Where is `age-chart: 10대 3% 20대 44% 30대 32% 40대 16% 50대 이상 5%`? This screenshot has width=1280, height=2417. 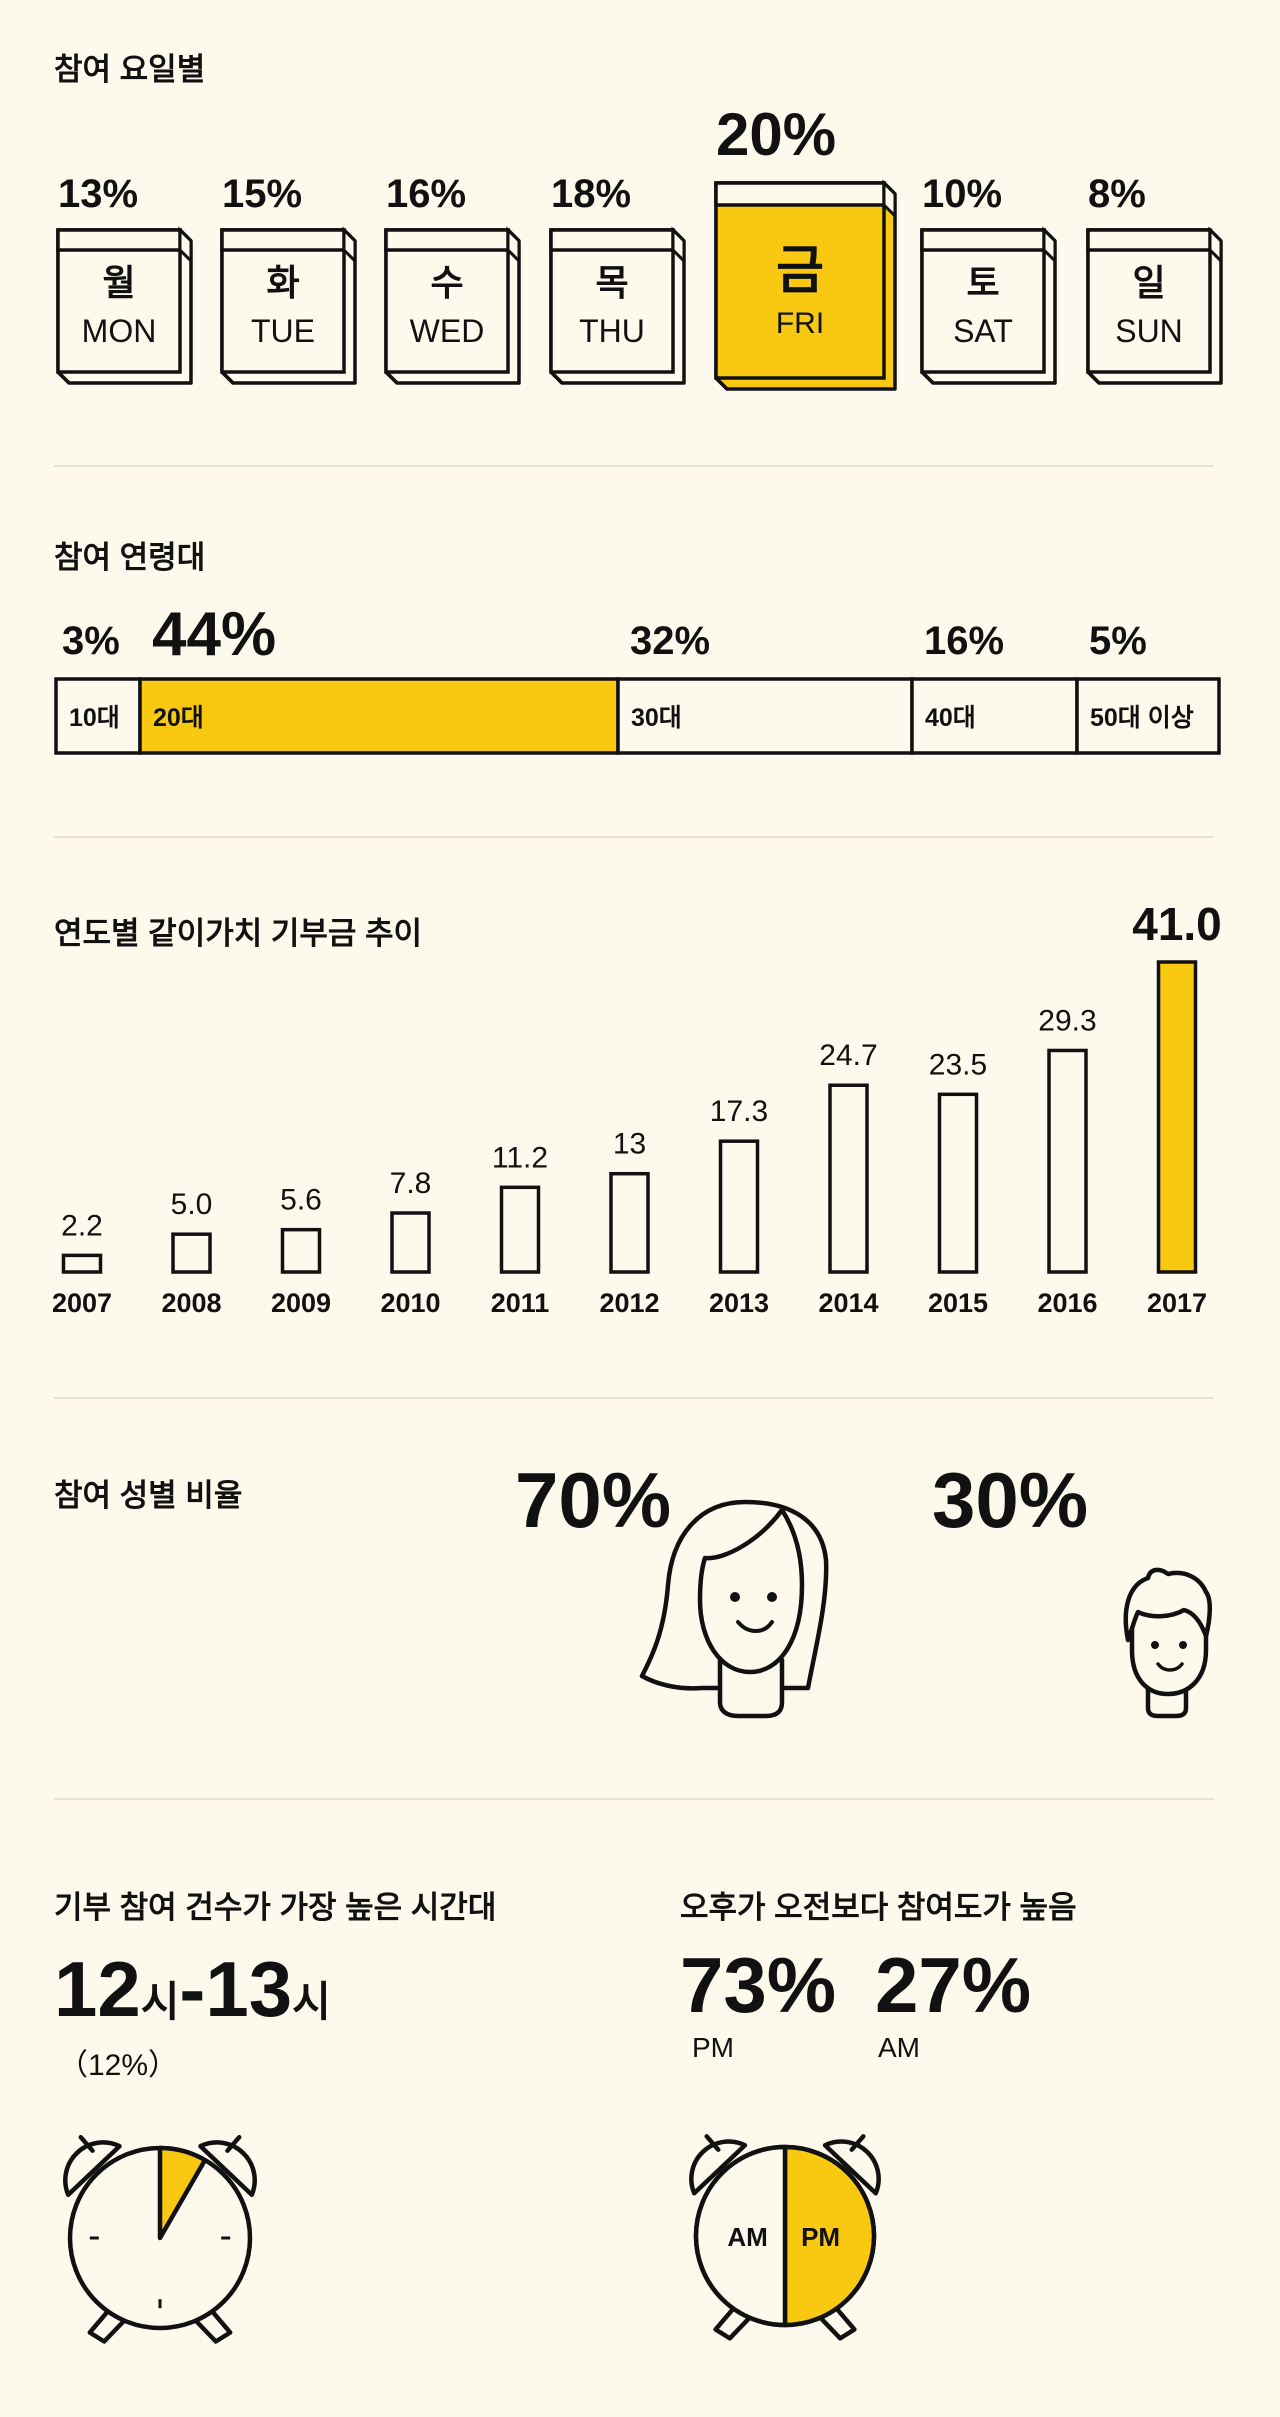 age-chart: 10대 3% 20대 44% 30대 32% 40대 16% 50대 이상 5% is located at coordinates (637, 677).